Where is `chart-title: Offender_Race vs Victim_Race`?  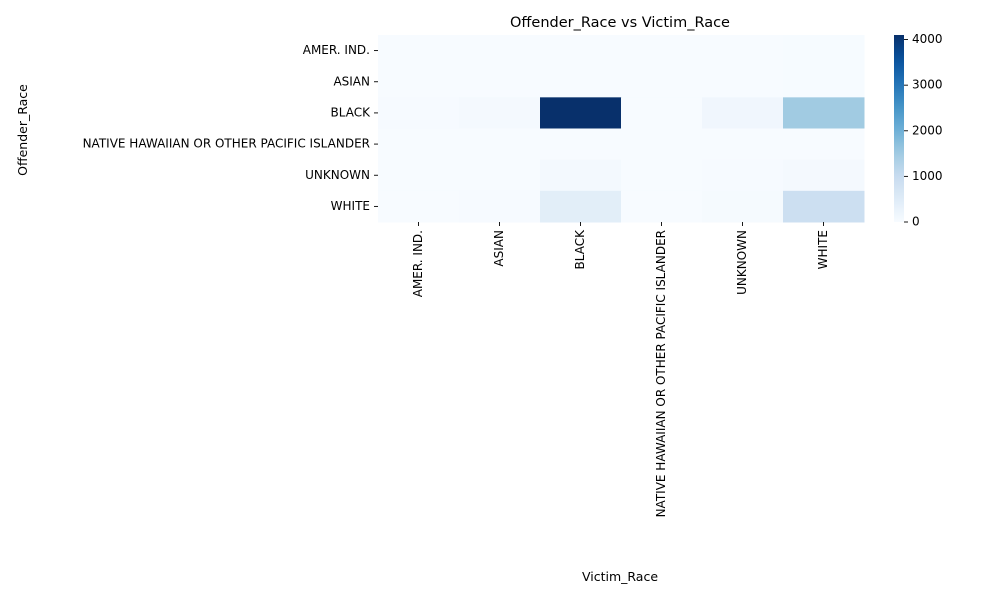 chart-title: Offender_Race vs Victim_Race is located at coordinates (620, 23).